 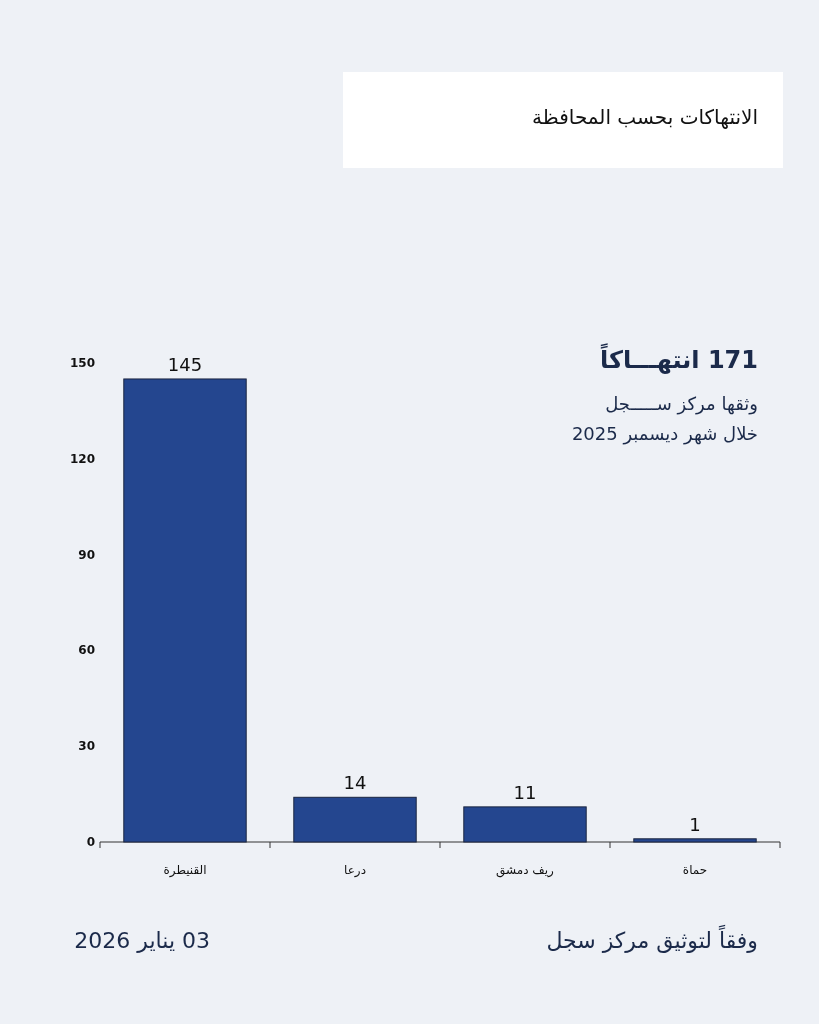 I want to click on annotation: 171 انتهـــاكاً, so click(x=679, y=358).